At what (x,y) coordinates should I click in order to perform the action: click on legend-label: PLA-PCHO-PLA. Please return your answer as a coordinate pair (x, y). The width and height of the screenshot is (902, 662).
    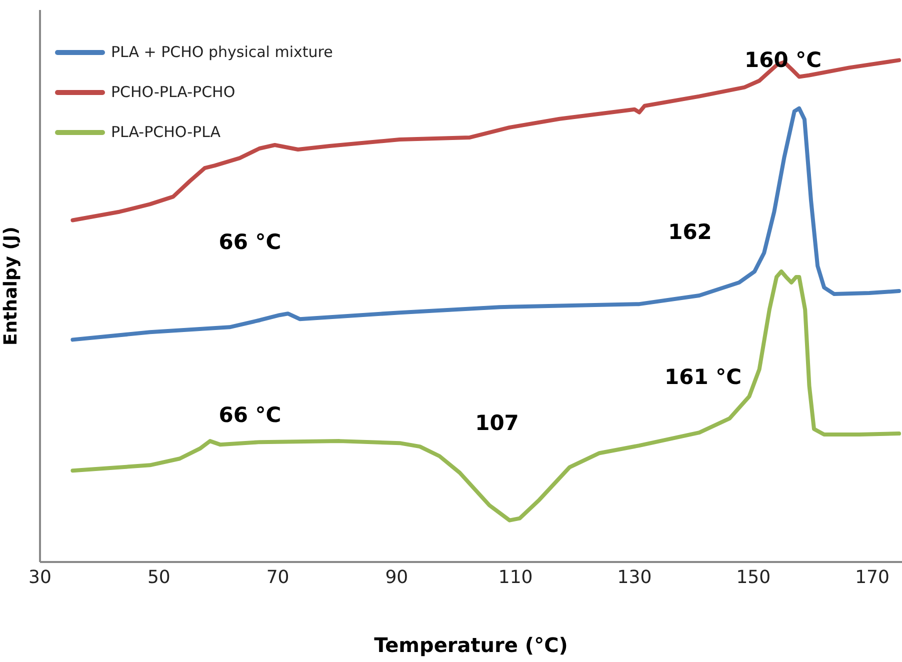
    Looking at the image, I should click on (166, 132).